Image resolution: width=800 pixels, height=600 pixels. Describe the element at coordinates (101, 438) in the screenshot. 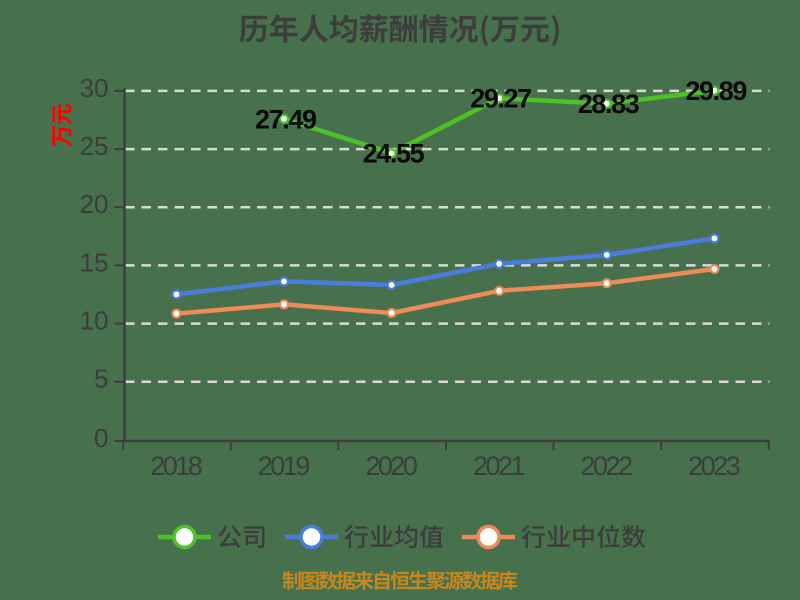

I see `svg-text: 0` at that location.